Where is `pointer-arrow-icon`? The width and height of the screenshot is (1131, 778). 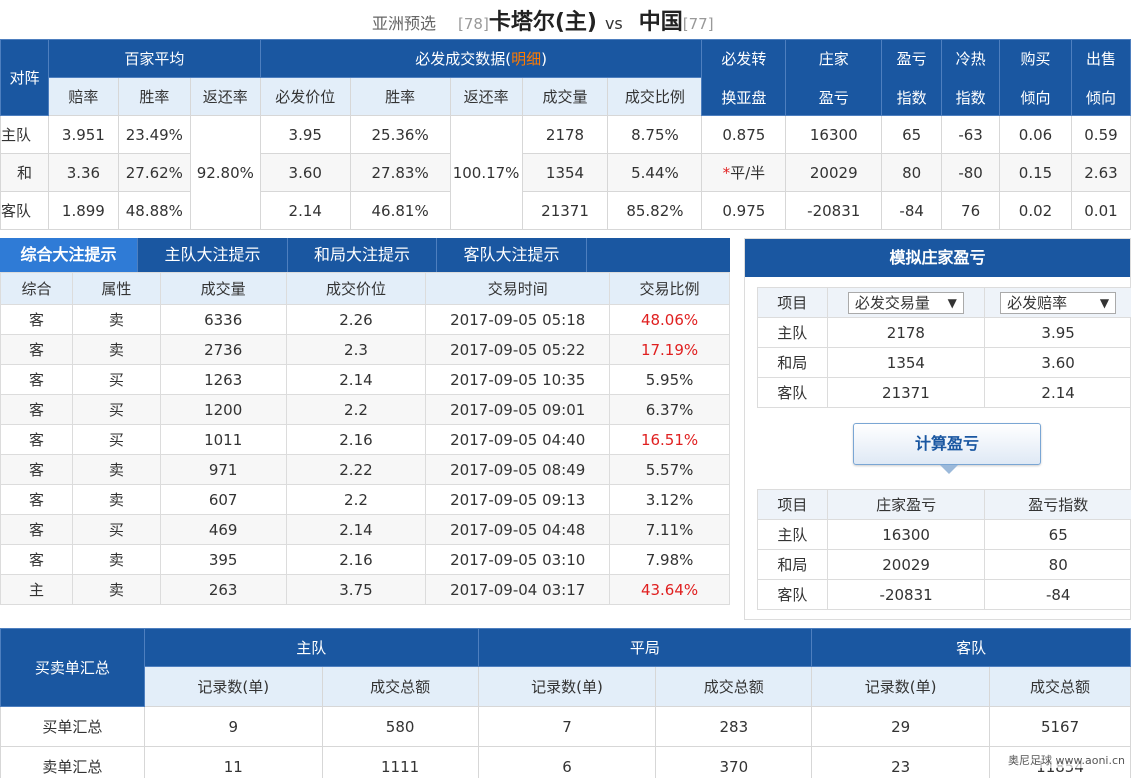
pointer-arrow-icon is located at coordinates (949, 469).